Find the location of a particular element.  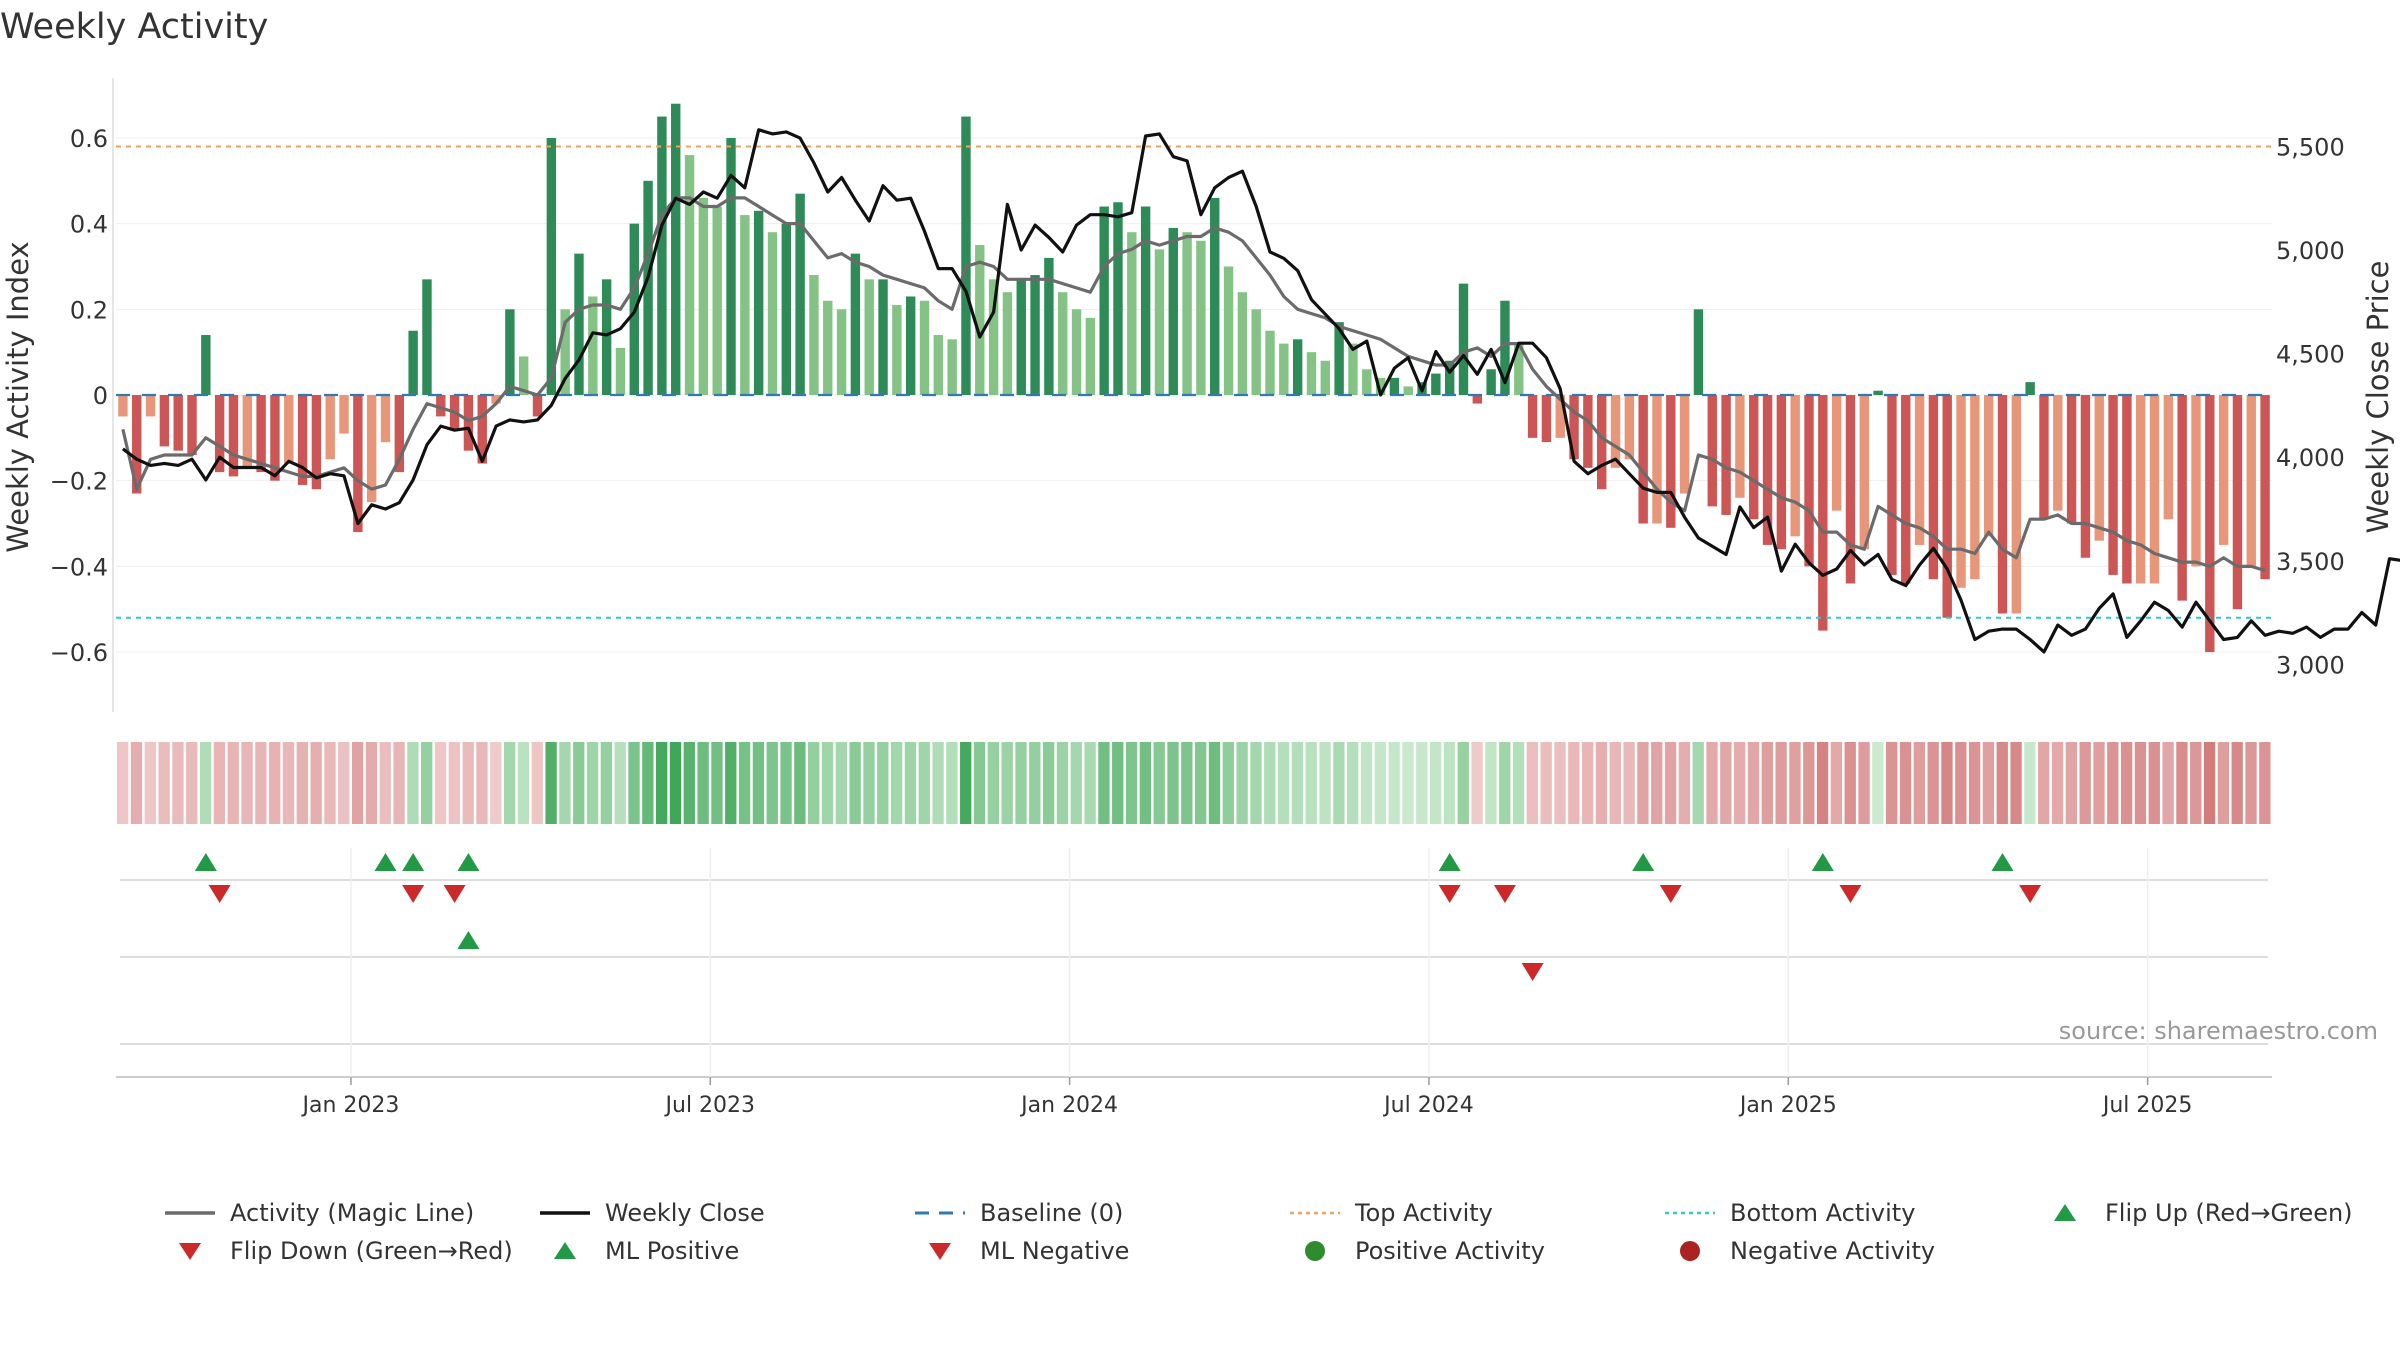

legend-item: Positive Activity is located at coordinates (1415, 1251).